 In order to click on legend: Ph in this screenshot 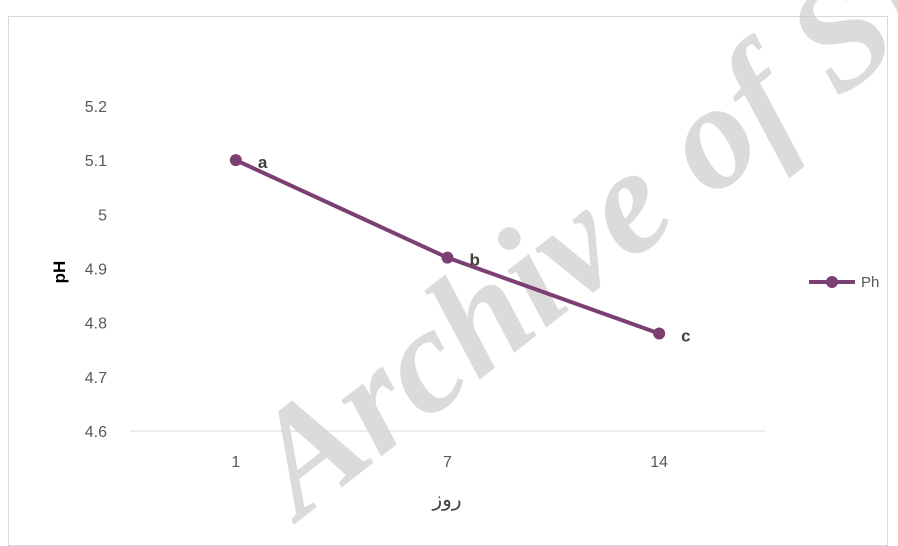, I will do `click(844, 282)`.